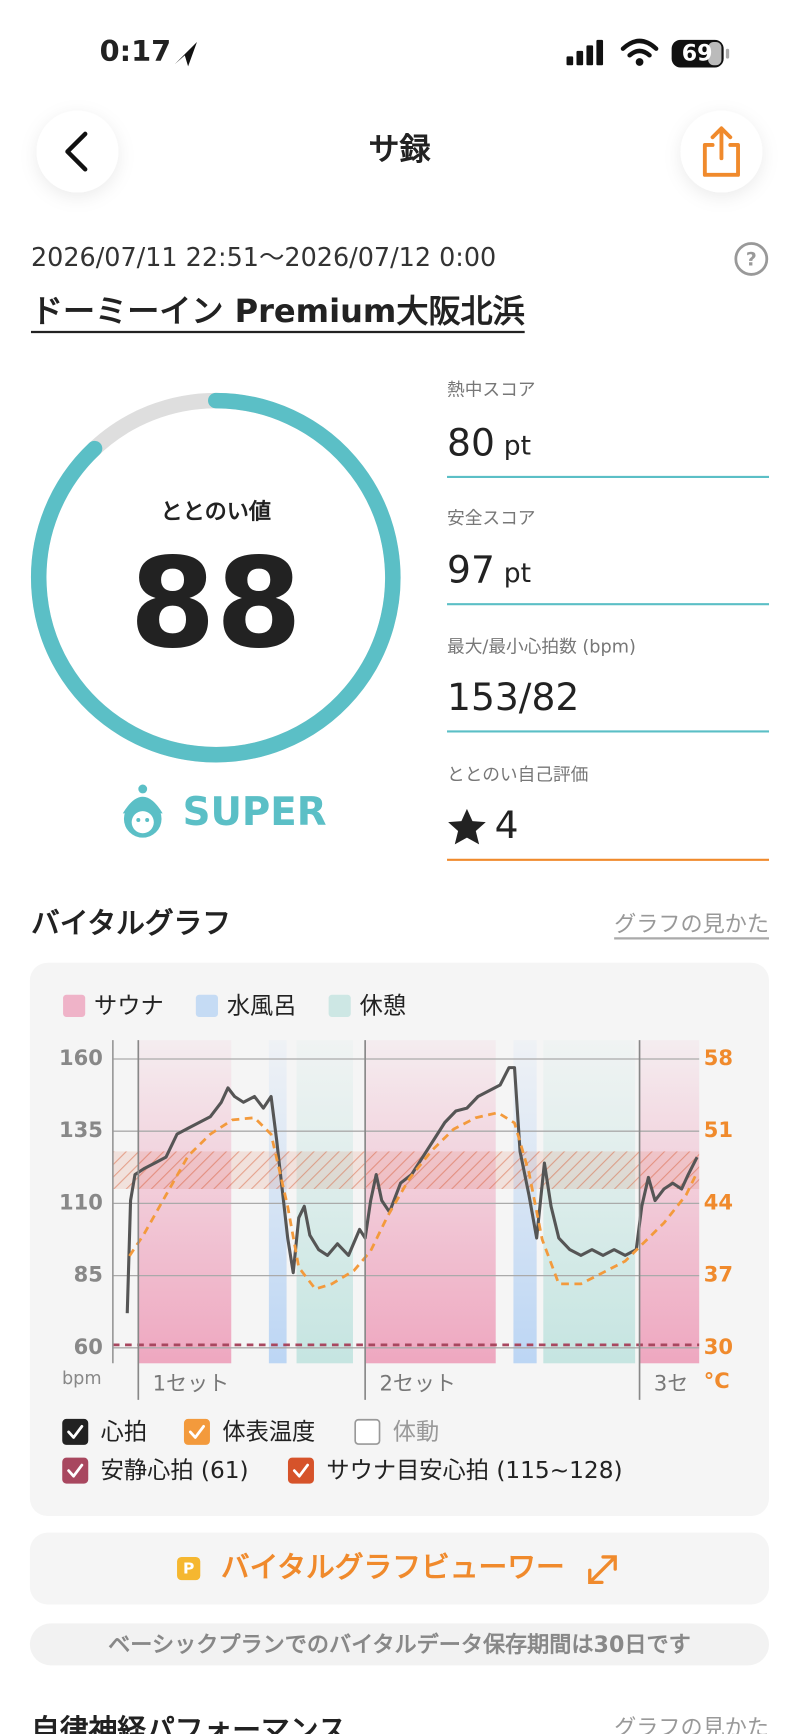 The image size is (800, 1734). I want to click on y2-tick-label: 37, so click(718, 1274).